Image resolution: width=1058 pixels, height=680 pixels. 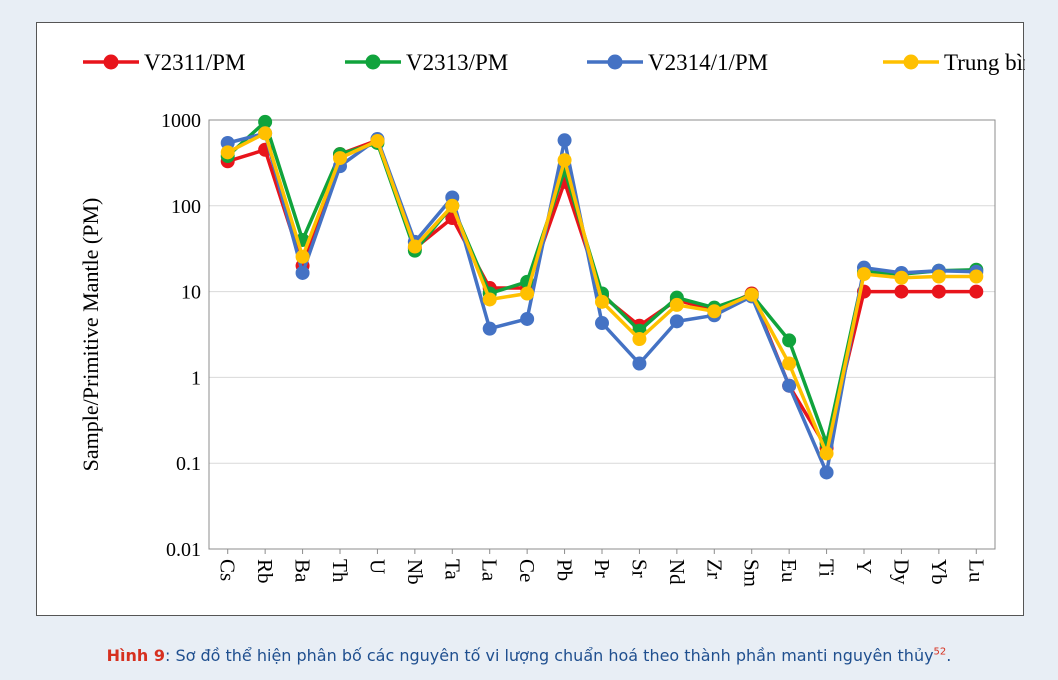 I want to click on x-tick-label: Cs, so click(x=228, y=570).